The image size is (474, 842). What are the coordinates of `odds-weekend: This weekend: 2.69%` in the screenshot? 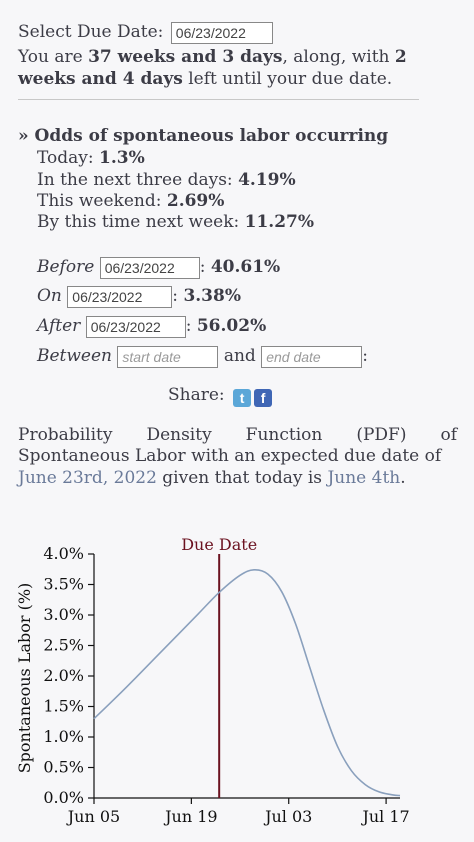 It's located at (130, 201).